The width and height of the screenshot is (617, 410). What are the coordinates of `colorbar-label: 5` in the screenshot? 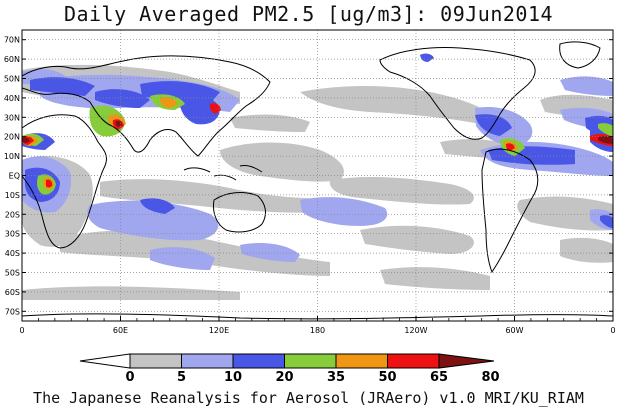 It's located at (181, 377).